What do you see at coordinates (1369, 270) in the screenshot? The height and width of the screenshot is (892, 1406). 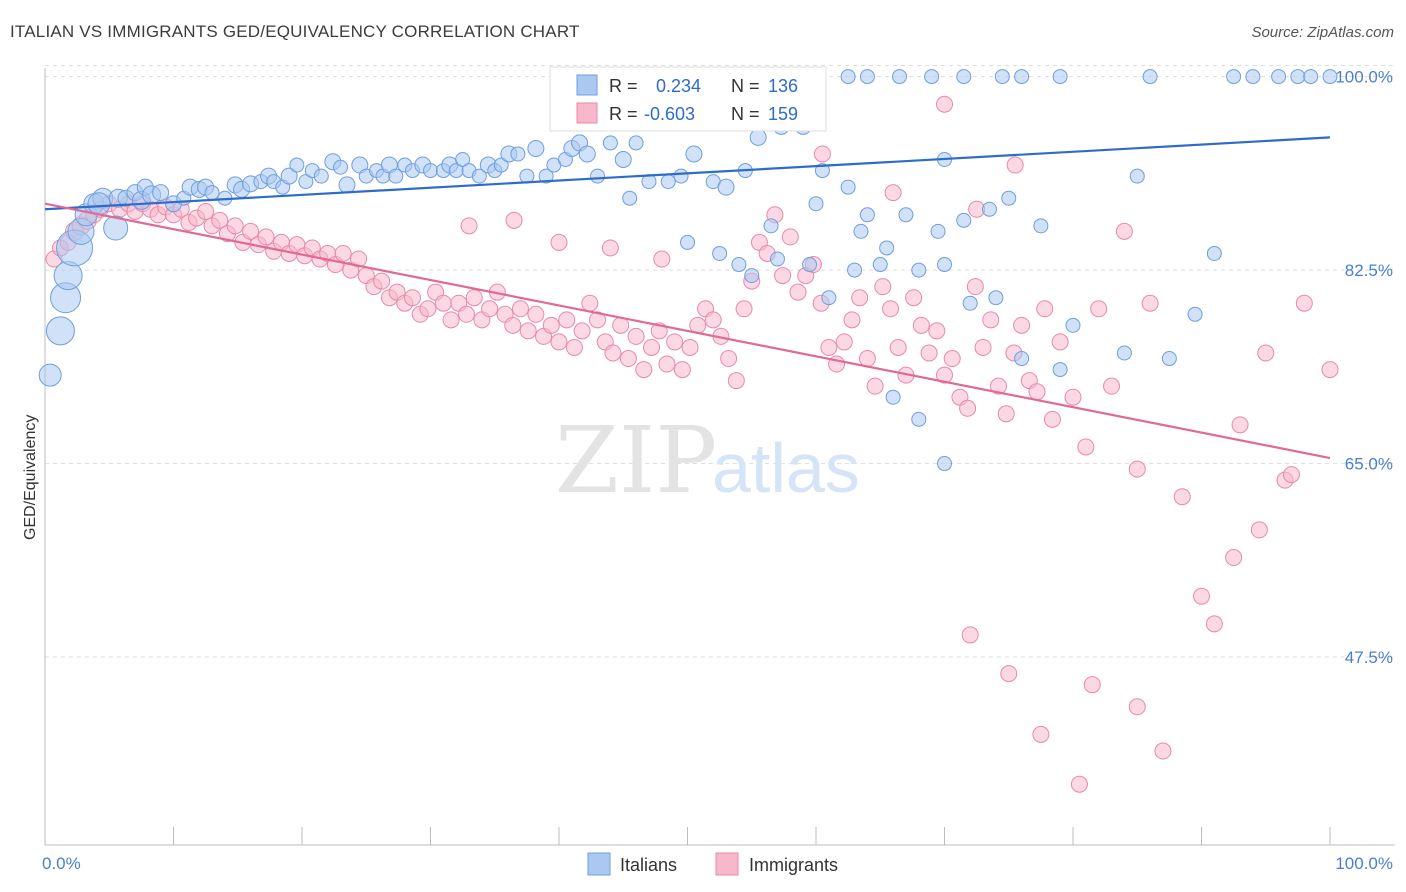 I see `y-tick-label-1: 82.5%` at bounding box center [1369, 270].